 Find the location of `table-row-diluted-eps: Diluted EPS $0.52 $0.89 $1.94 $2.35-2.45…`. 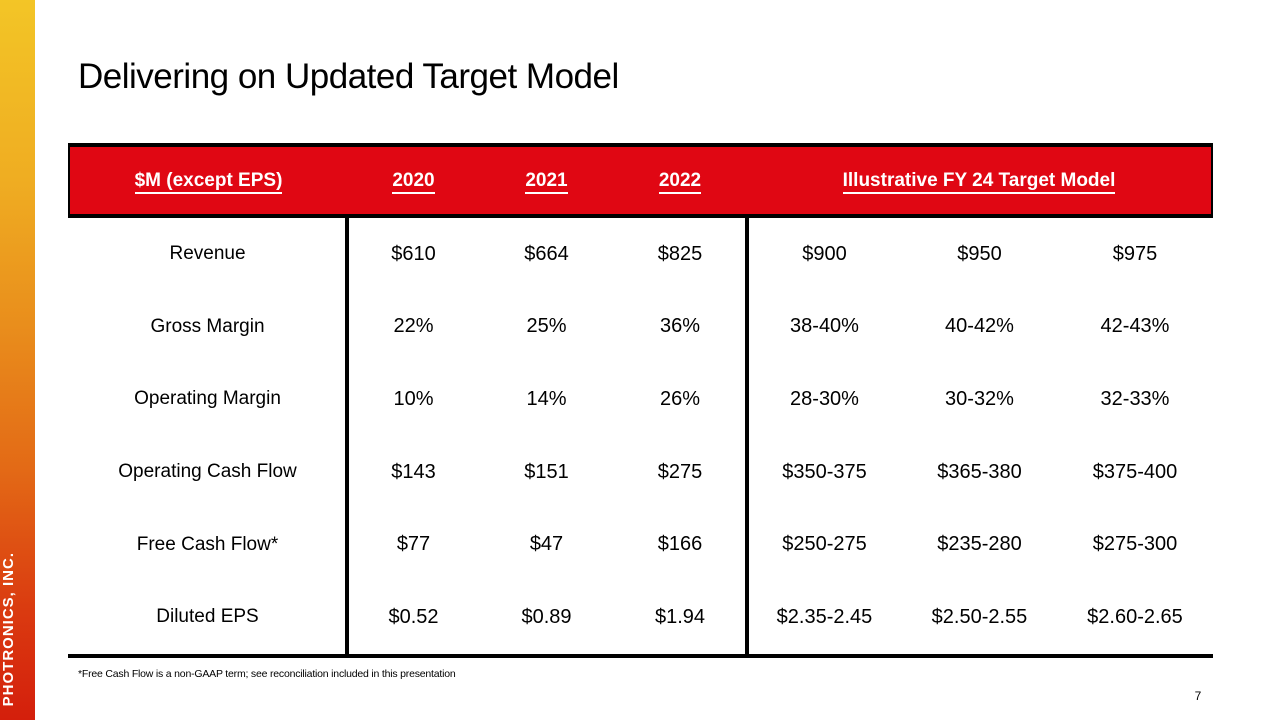

table-row-diluted-eps: Diluted EPS $0.52 $0.89 $1.94 $2.35-2.45… is located at coordinates (640, 617).